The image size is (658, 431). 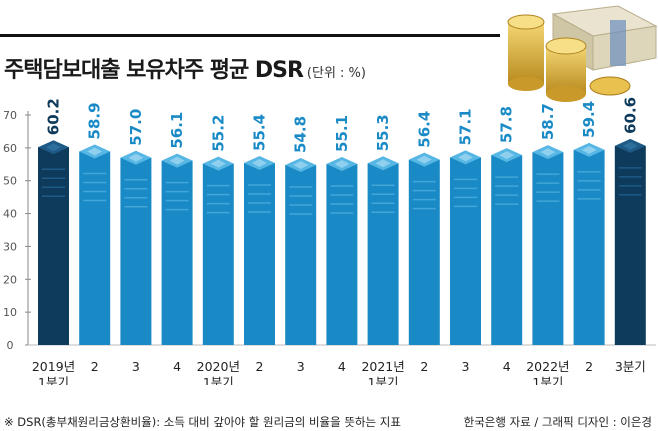 What do you see at coordinates (547, 366) in the screenshot?
I see `x-tick-label: 2022년` at bounding box center [547, 366].